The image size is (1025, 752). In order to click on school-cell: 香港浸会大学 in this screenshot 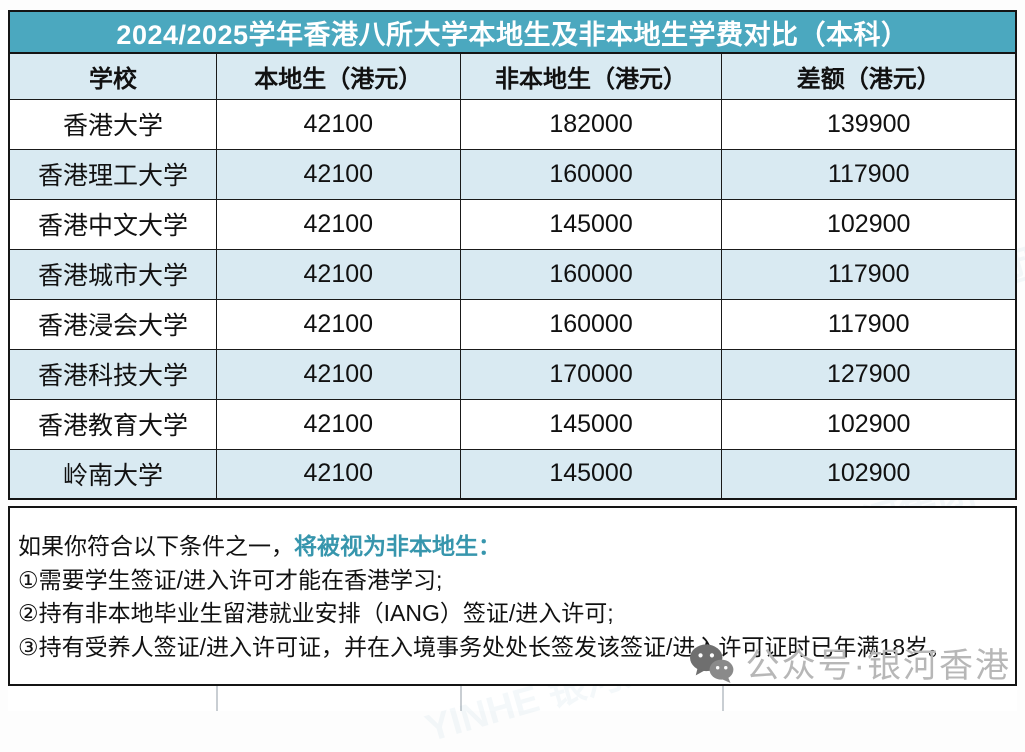, I will do `click(112, 324)`.